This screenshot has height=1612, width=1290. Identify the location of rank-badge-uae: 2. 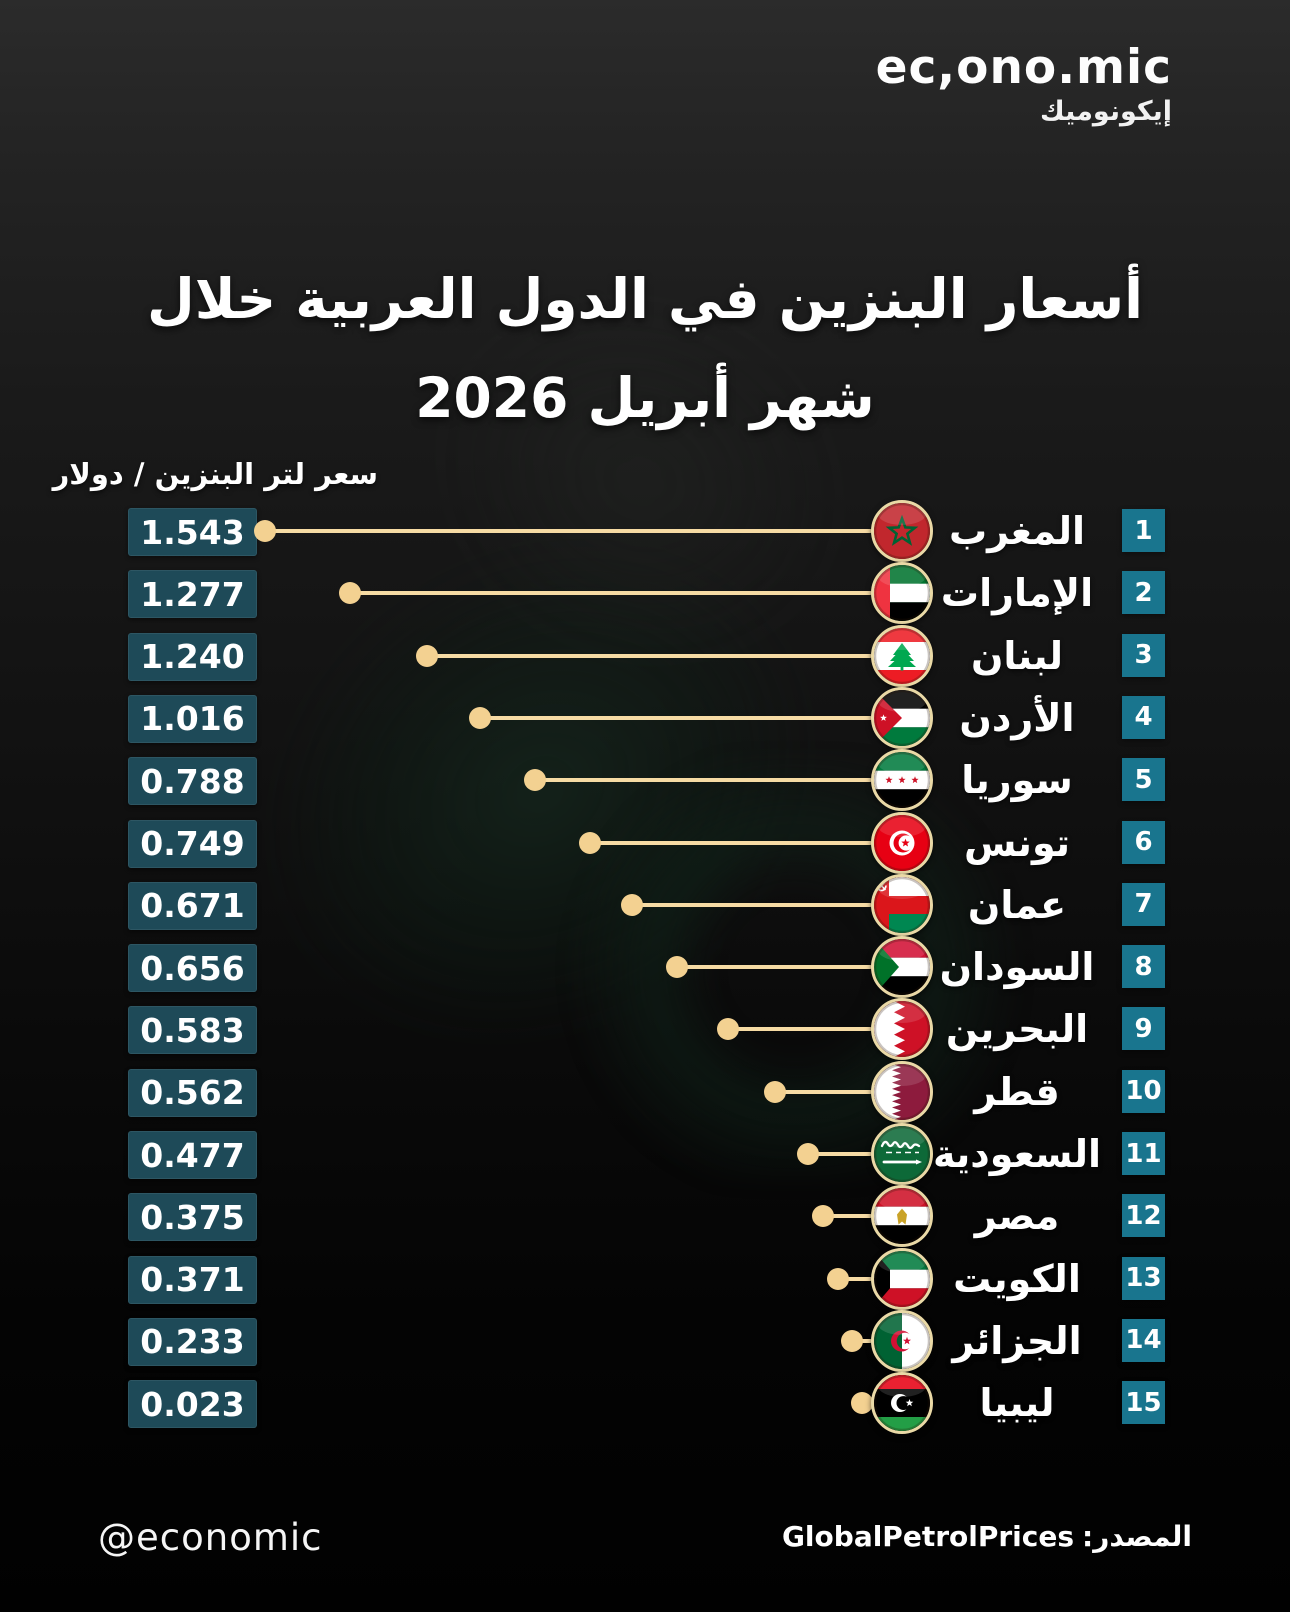
(1143, 593).